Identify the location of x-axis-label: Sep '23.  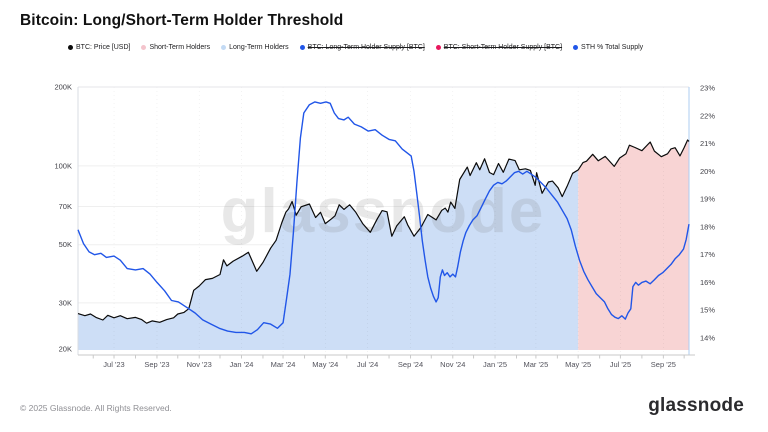
(156, 364).